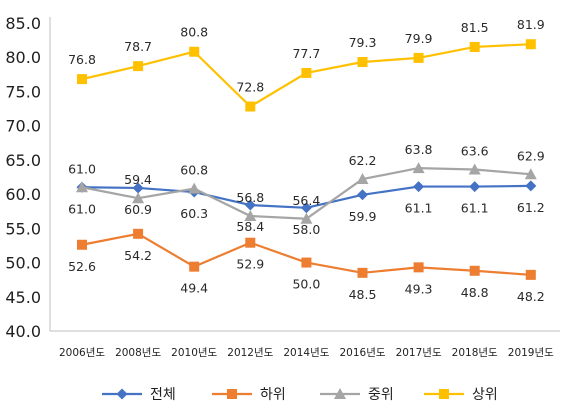 This screenshot has width=568, height=419. What do you see at coordinates (363, 294) in the screenshot?
I see `data-label: 48.5` at bounding box center [363, 294].